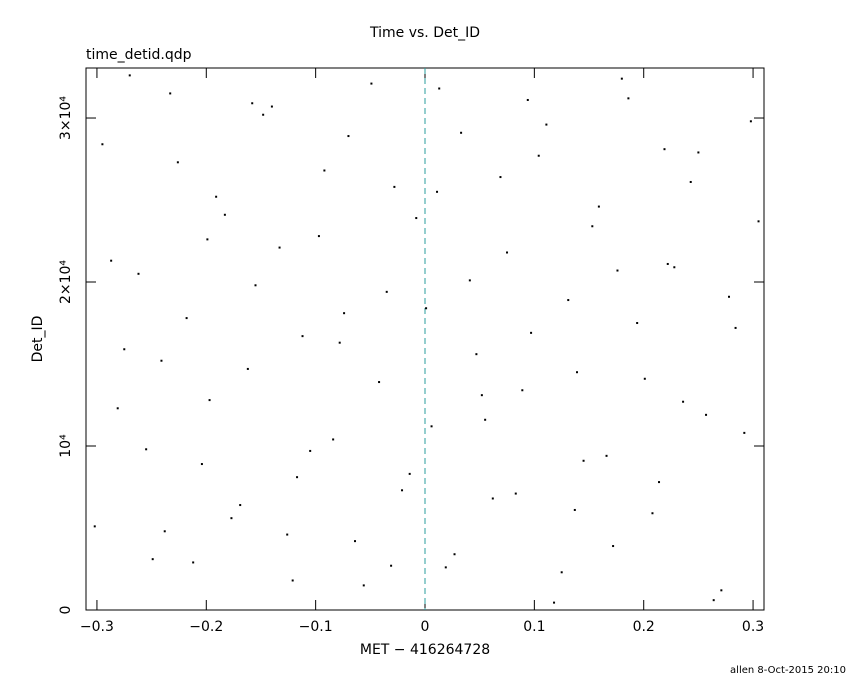 The image size is (850, 680). I want to click on y-tick-label: 3×10⁴, so click(66, 118).